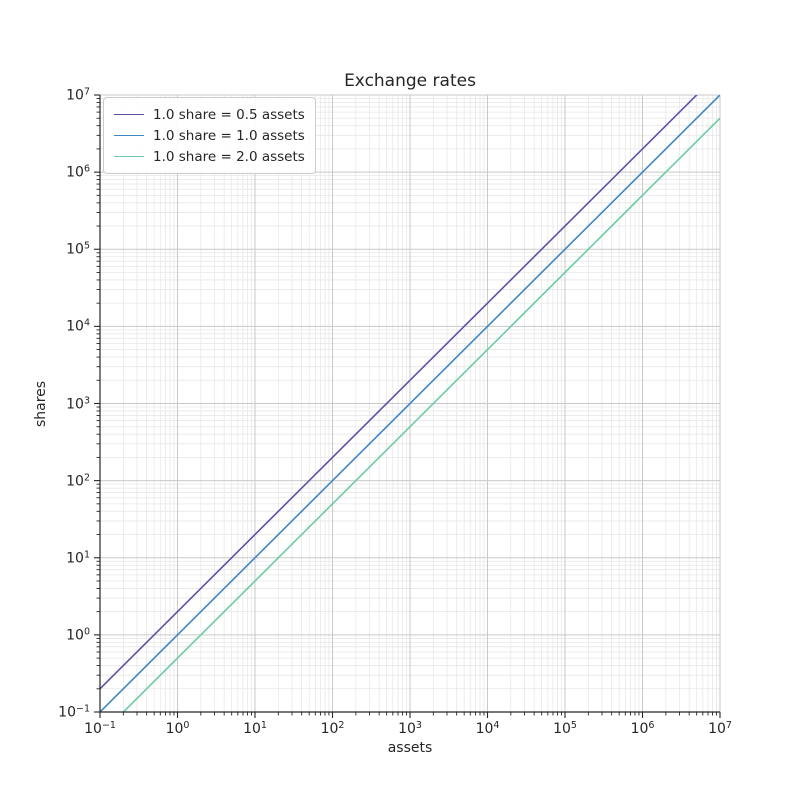  What do you see at coordinates (229, 156) in the screenshot?
I see `legend-label: 1.0 share = 2.0 assets` at bounding box center [229, 156].